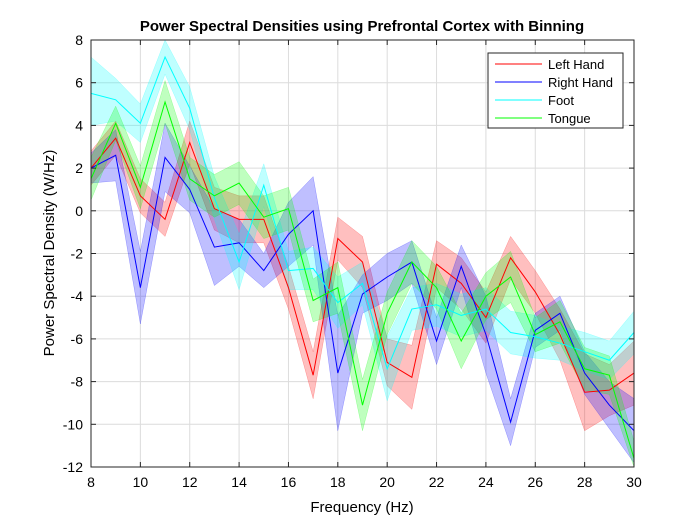 This screenshot has height=525, width=700. I want to click on legend: Left Hand Right Hand Foot Tongue, so click(555, 90).